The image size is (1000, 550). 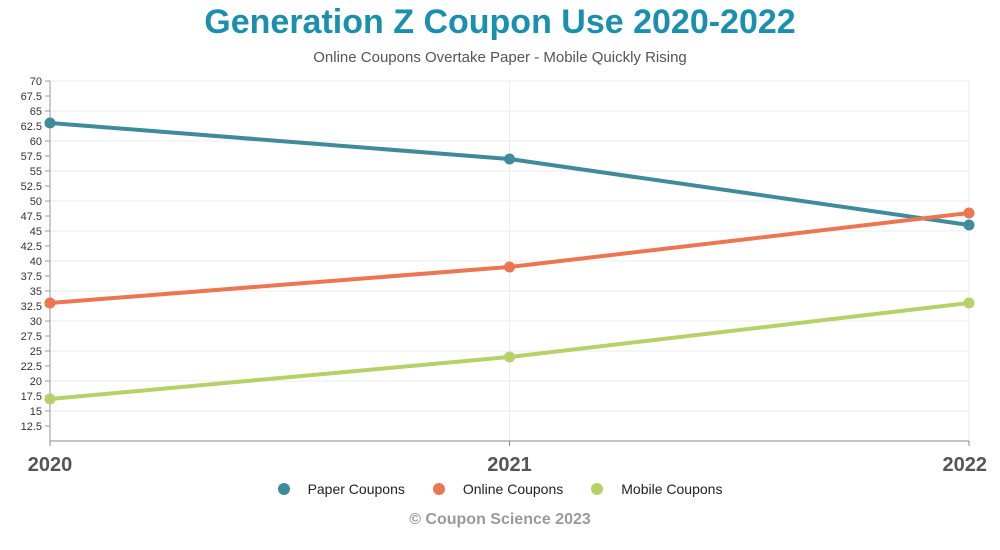 I want to click on legend-swatch-paper-coupons, so click(x=283, y=489).